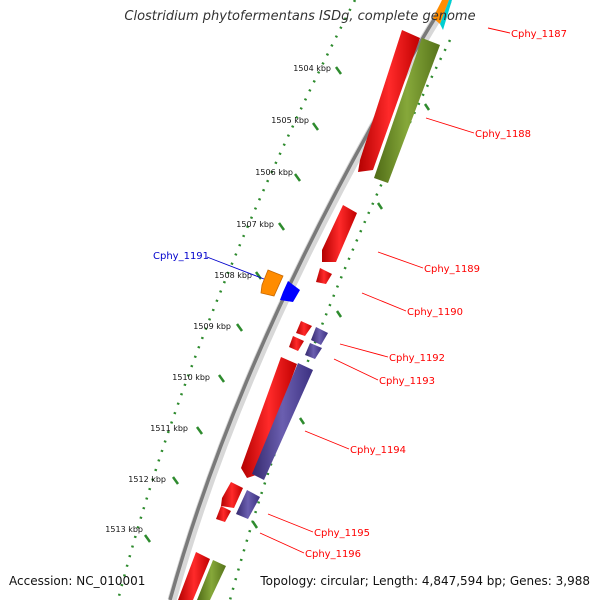  I want to click on kbp-label: 1506 kbp, so click(274, 172).